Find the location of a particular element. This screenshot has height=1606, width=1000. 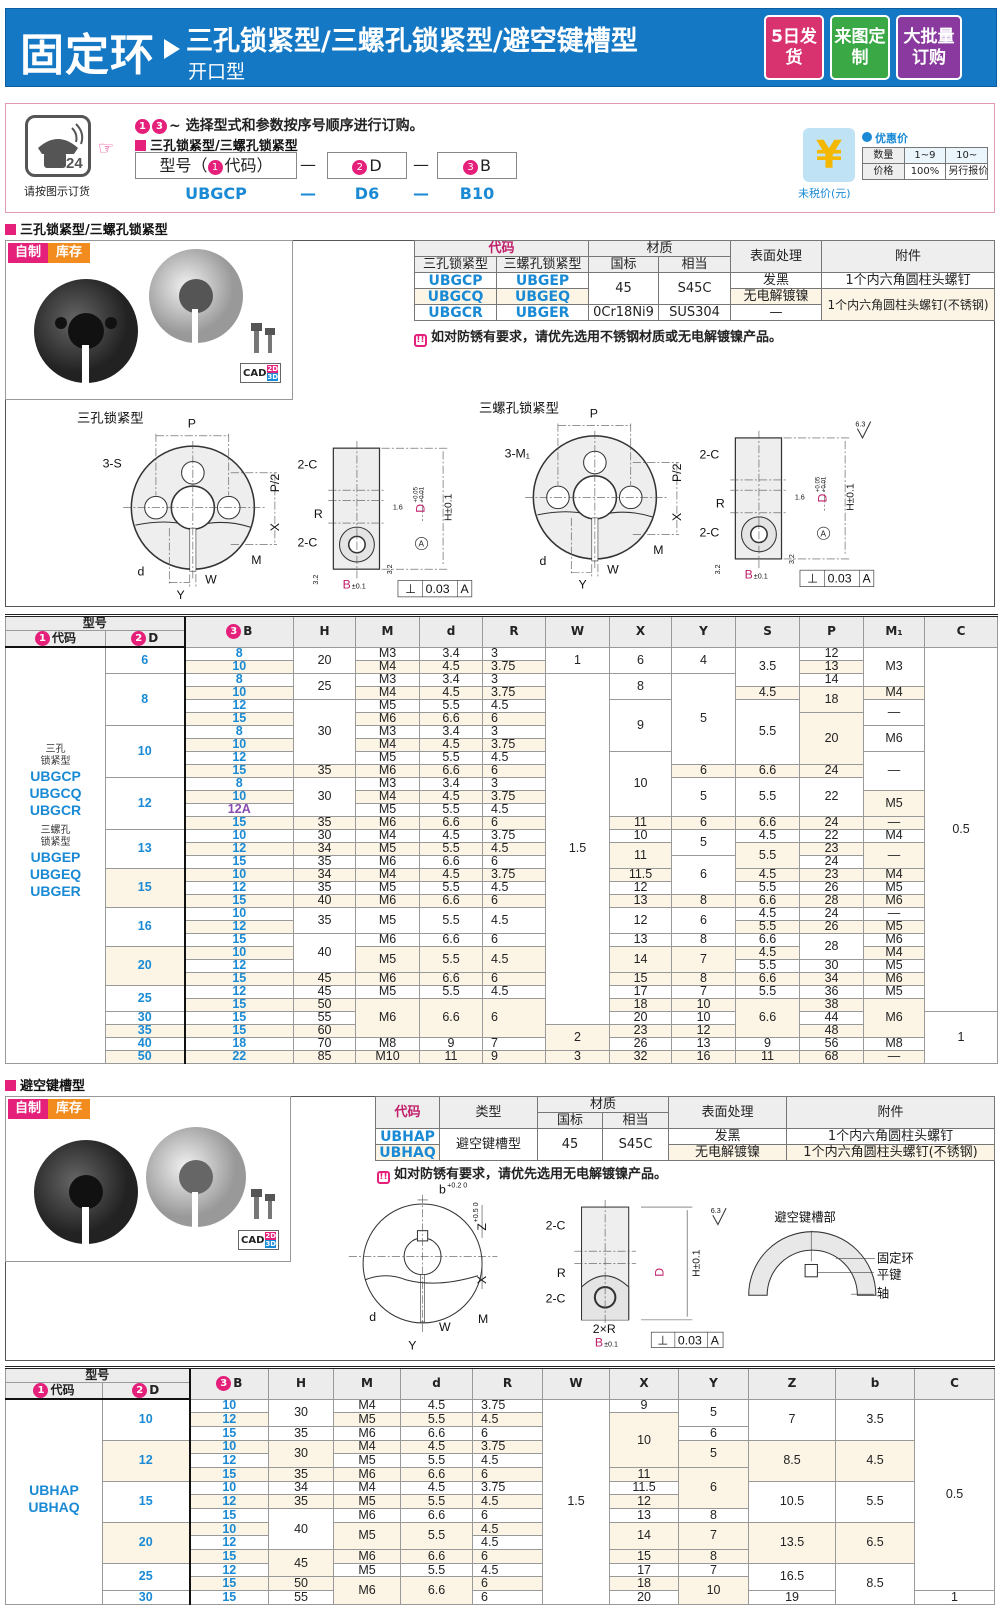

spec-header-material: 材质 is located at coordinates (660, 248).